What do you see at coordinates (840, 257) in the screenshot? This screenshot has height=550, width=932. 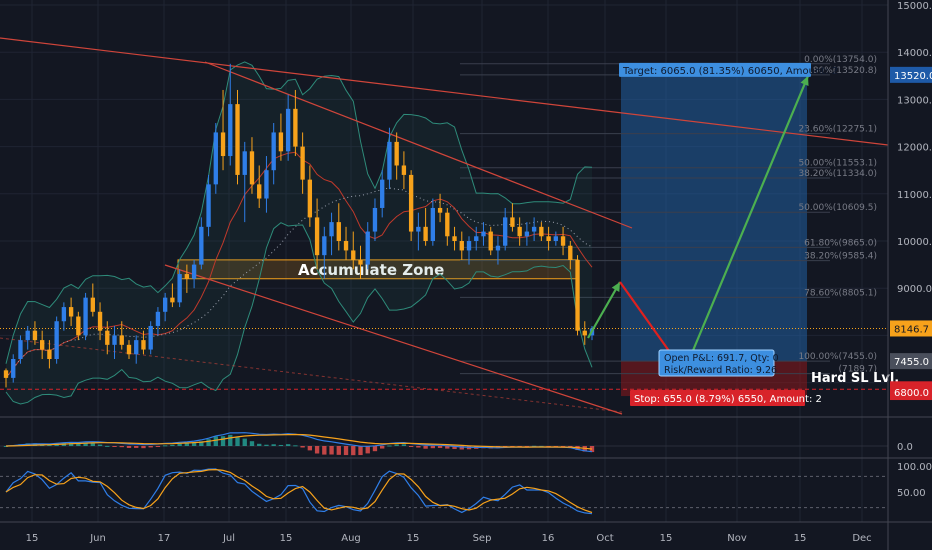 I see `fib-label: 38.20%(9585.4)` at bounding box center [840, 257].